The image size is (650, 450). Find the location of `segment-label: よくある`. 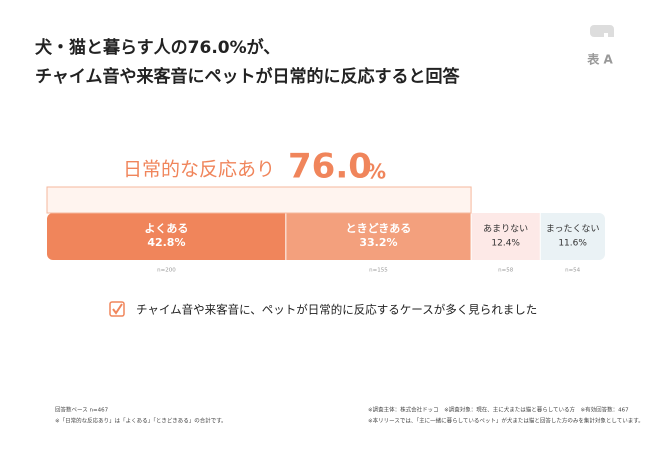

segment-label: よくある is located at coordinates (166, 228).